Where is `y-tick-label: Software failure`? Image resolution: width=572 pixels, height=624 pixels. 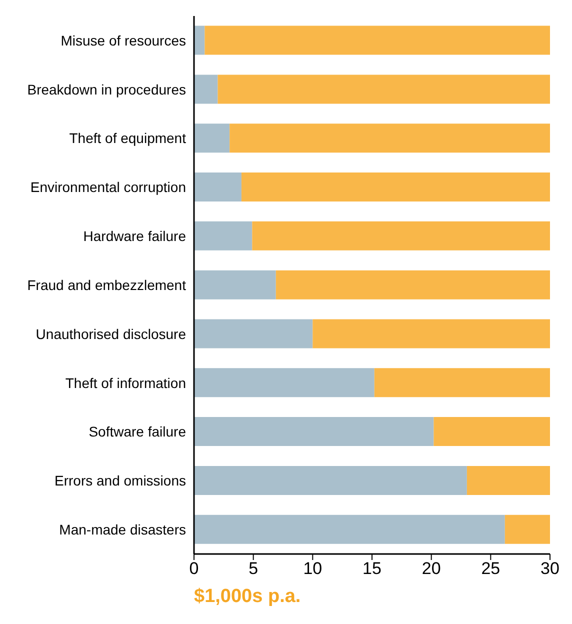 y-tick-label: Software failure is located at coordinates (137, 432).